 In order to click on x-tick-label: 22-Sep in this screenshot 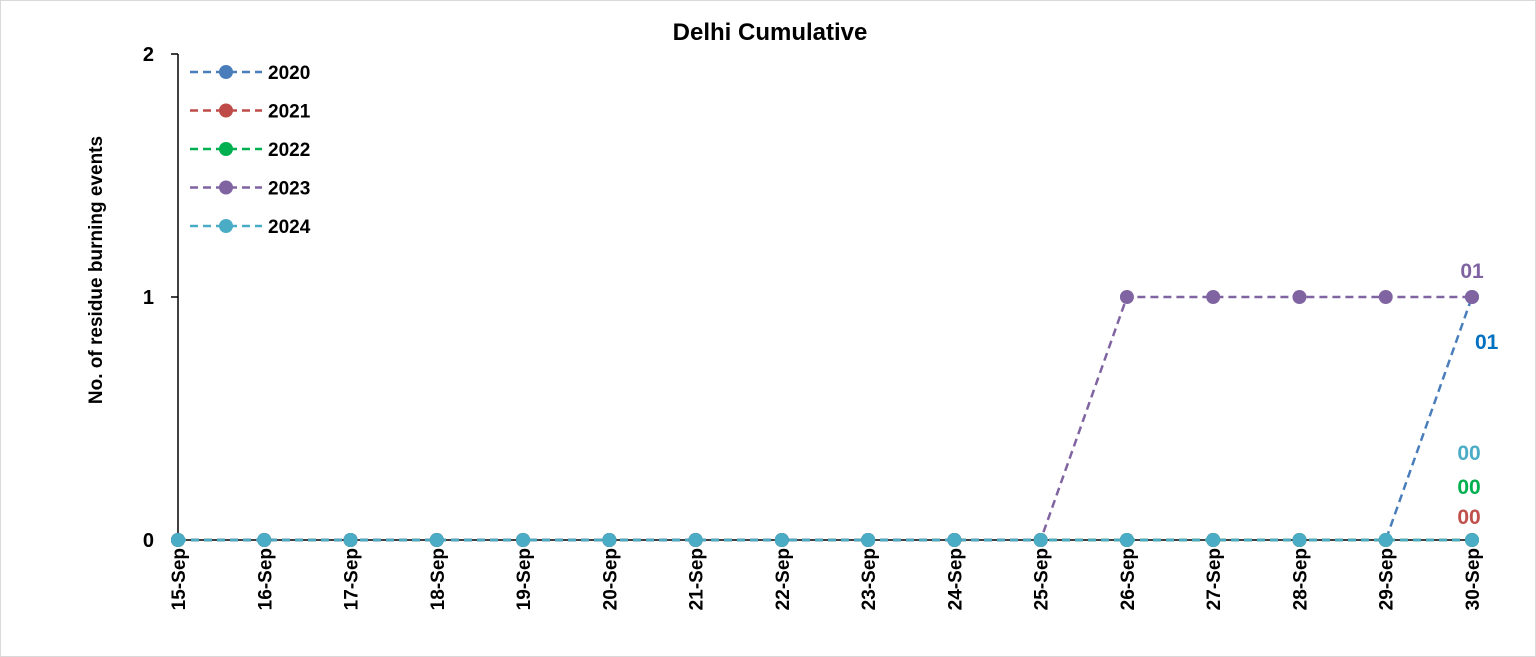, I will do `click(783, 579)`.